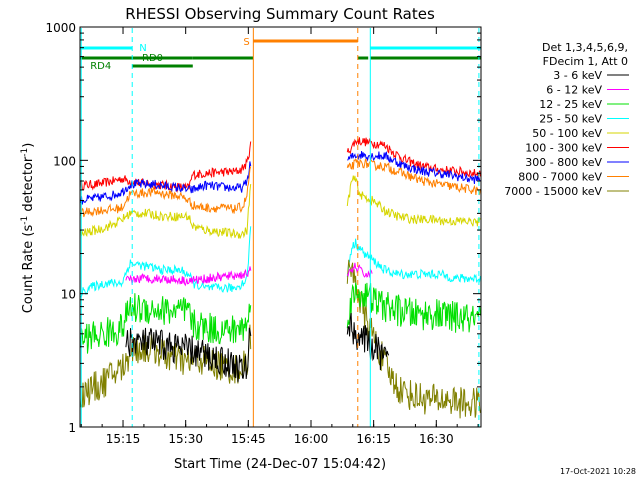  I want to click on x-tick-label-3: 16:00, so click(311, 439).